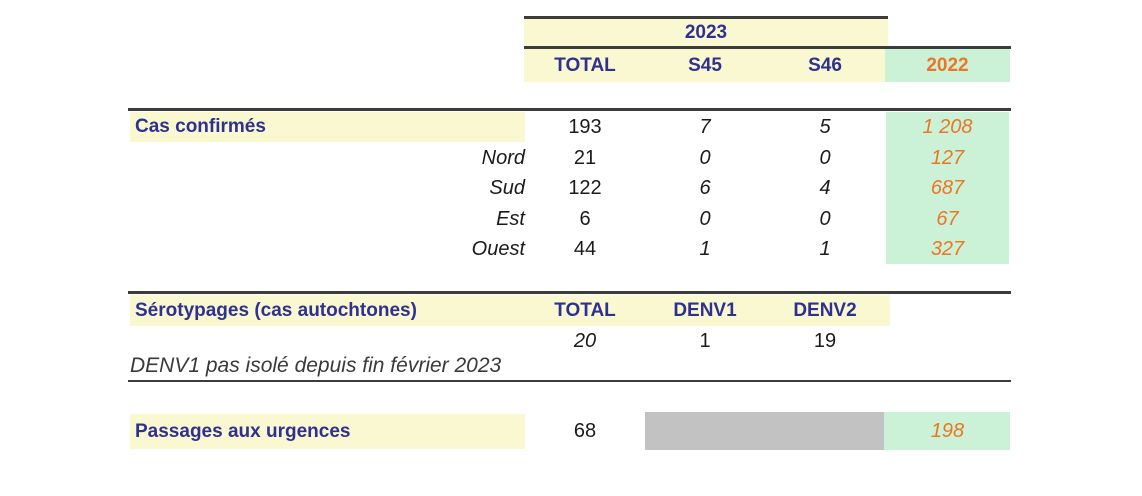 The image size is (1142, 496). Describe the element at coordinates (705, 218) in the screenshot. I see `region-est-s45: 0` at that location.